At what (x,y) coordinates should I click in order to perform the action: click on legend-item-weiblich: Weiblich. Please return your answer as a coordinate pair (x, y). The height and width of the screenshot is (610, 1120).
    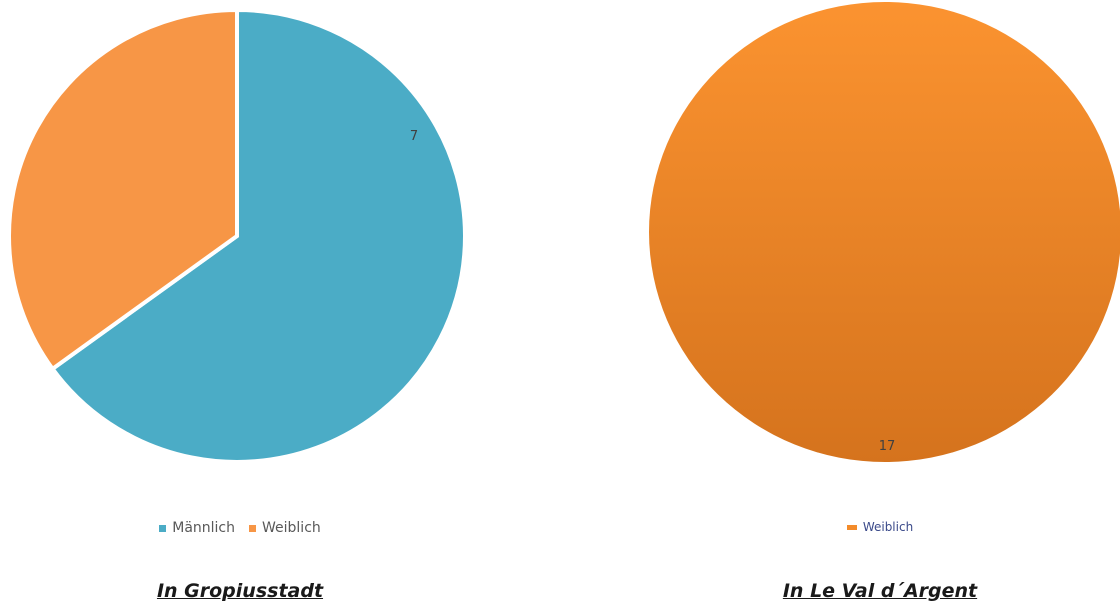
    Looking at the image, I should click on (285, 528).